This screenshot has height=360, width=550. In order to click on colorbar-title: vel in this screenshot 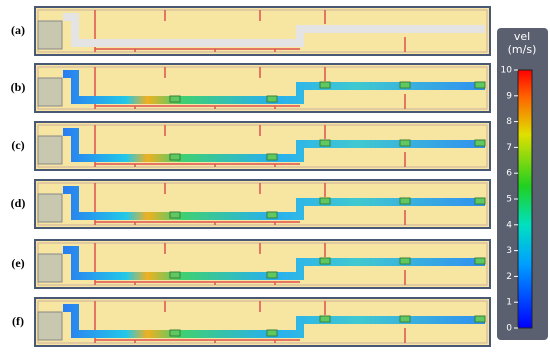, I will do `click(522, 36)`.